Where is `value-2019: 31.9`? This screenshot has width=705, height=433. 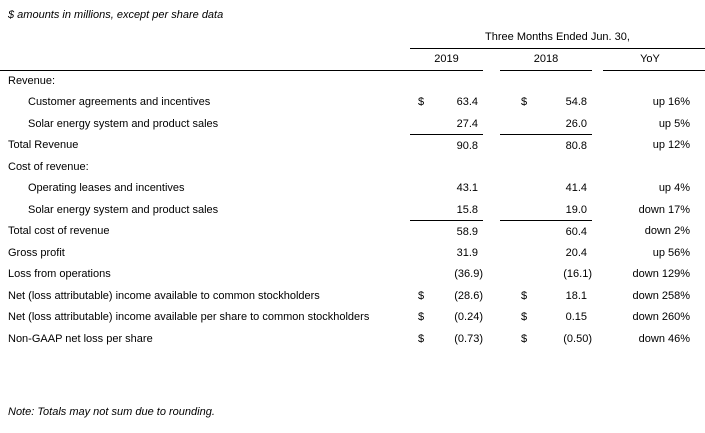 value-2019: 31.9 is located at coordinates (467, 252).